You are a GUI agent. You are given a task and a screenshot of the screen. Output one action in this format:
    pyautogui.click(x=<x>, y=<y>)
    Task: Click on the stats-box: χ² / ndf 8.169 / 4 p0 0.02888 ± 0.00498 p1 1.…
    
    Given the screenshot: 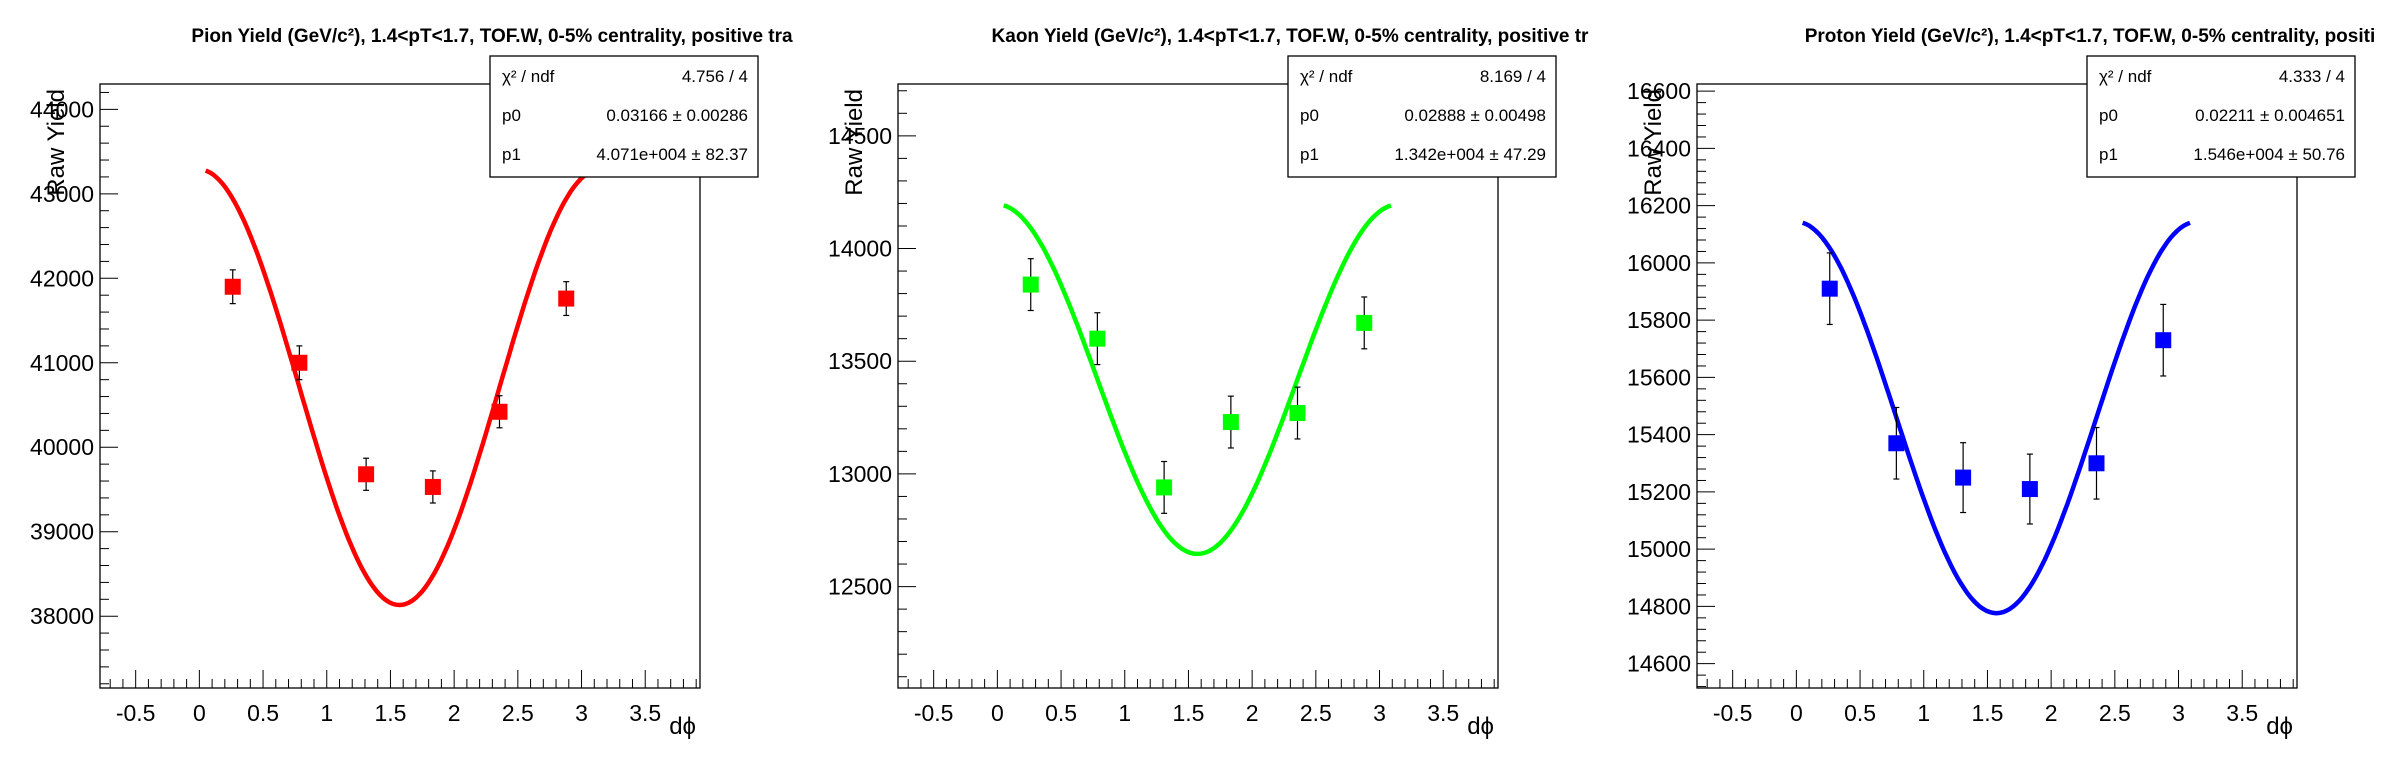 What is the action you would take?
    pyautogui.click(x=1422, y=116)
    